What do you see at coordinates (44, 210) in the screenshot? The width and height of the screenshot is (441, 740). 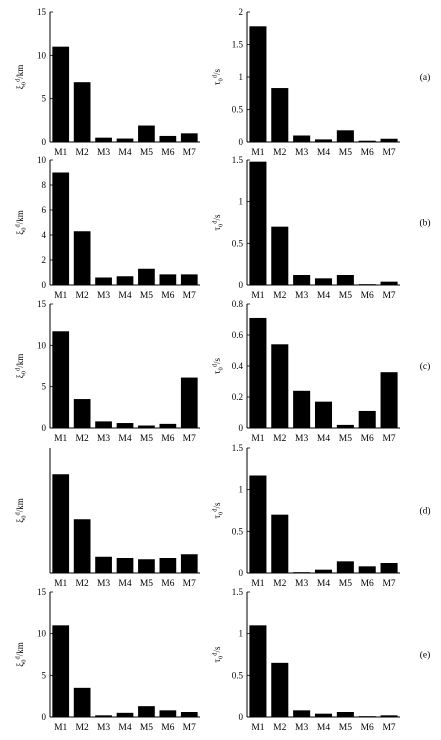 I see `y-tick-label: 6` at bounding box center [44, 210].